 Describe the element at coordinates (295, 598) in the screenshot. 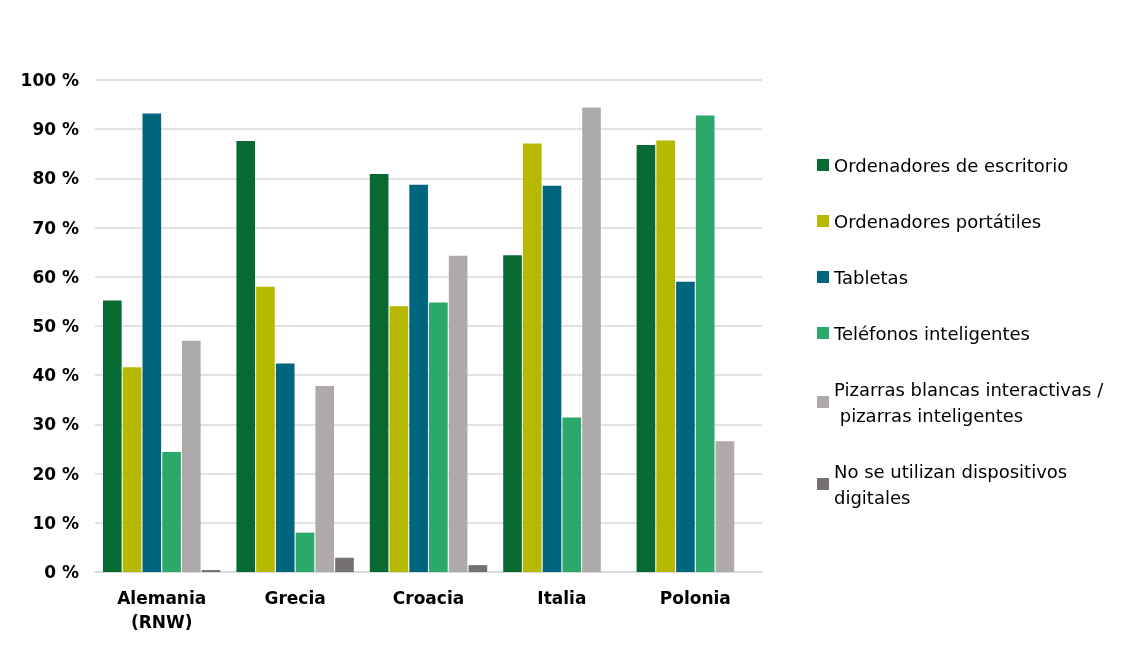

I see `x-tick-label: Grecia` at that location.